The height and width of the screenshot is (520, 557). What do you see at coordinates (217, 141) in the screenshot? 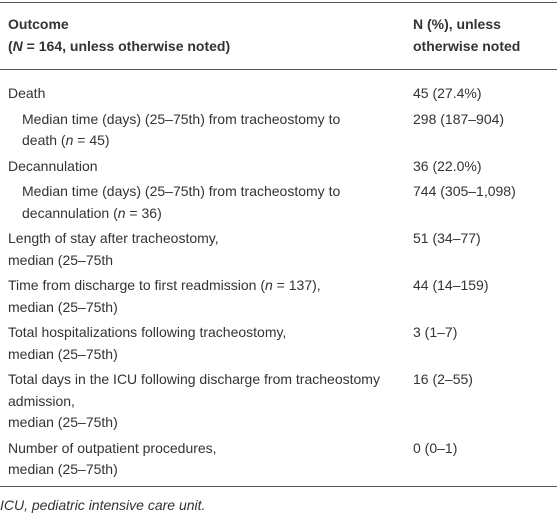
I see `label-line: death (n = 45)` at bounding box center [217, 141].